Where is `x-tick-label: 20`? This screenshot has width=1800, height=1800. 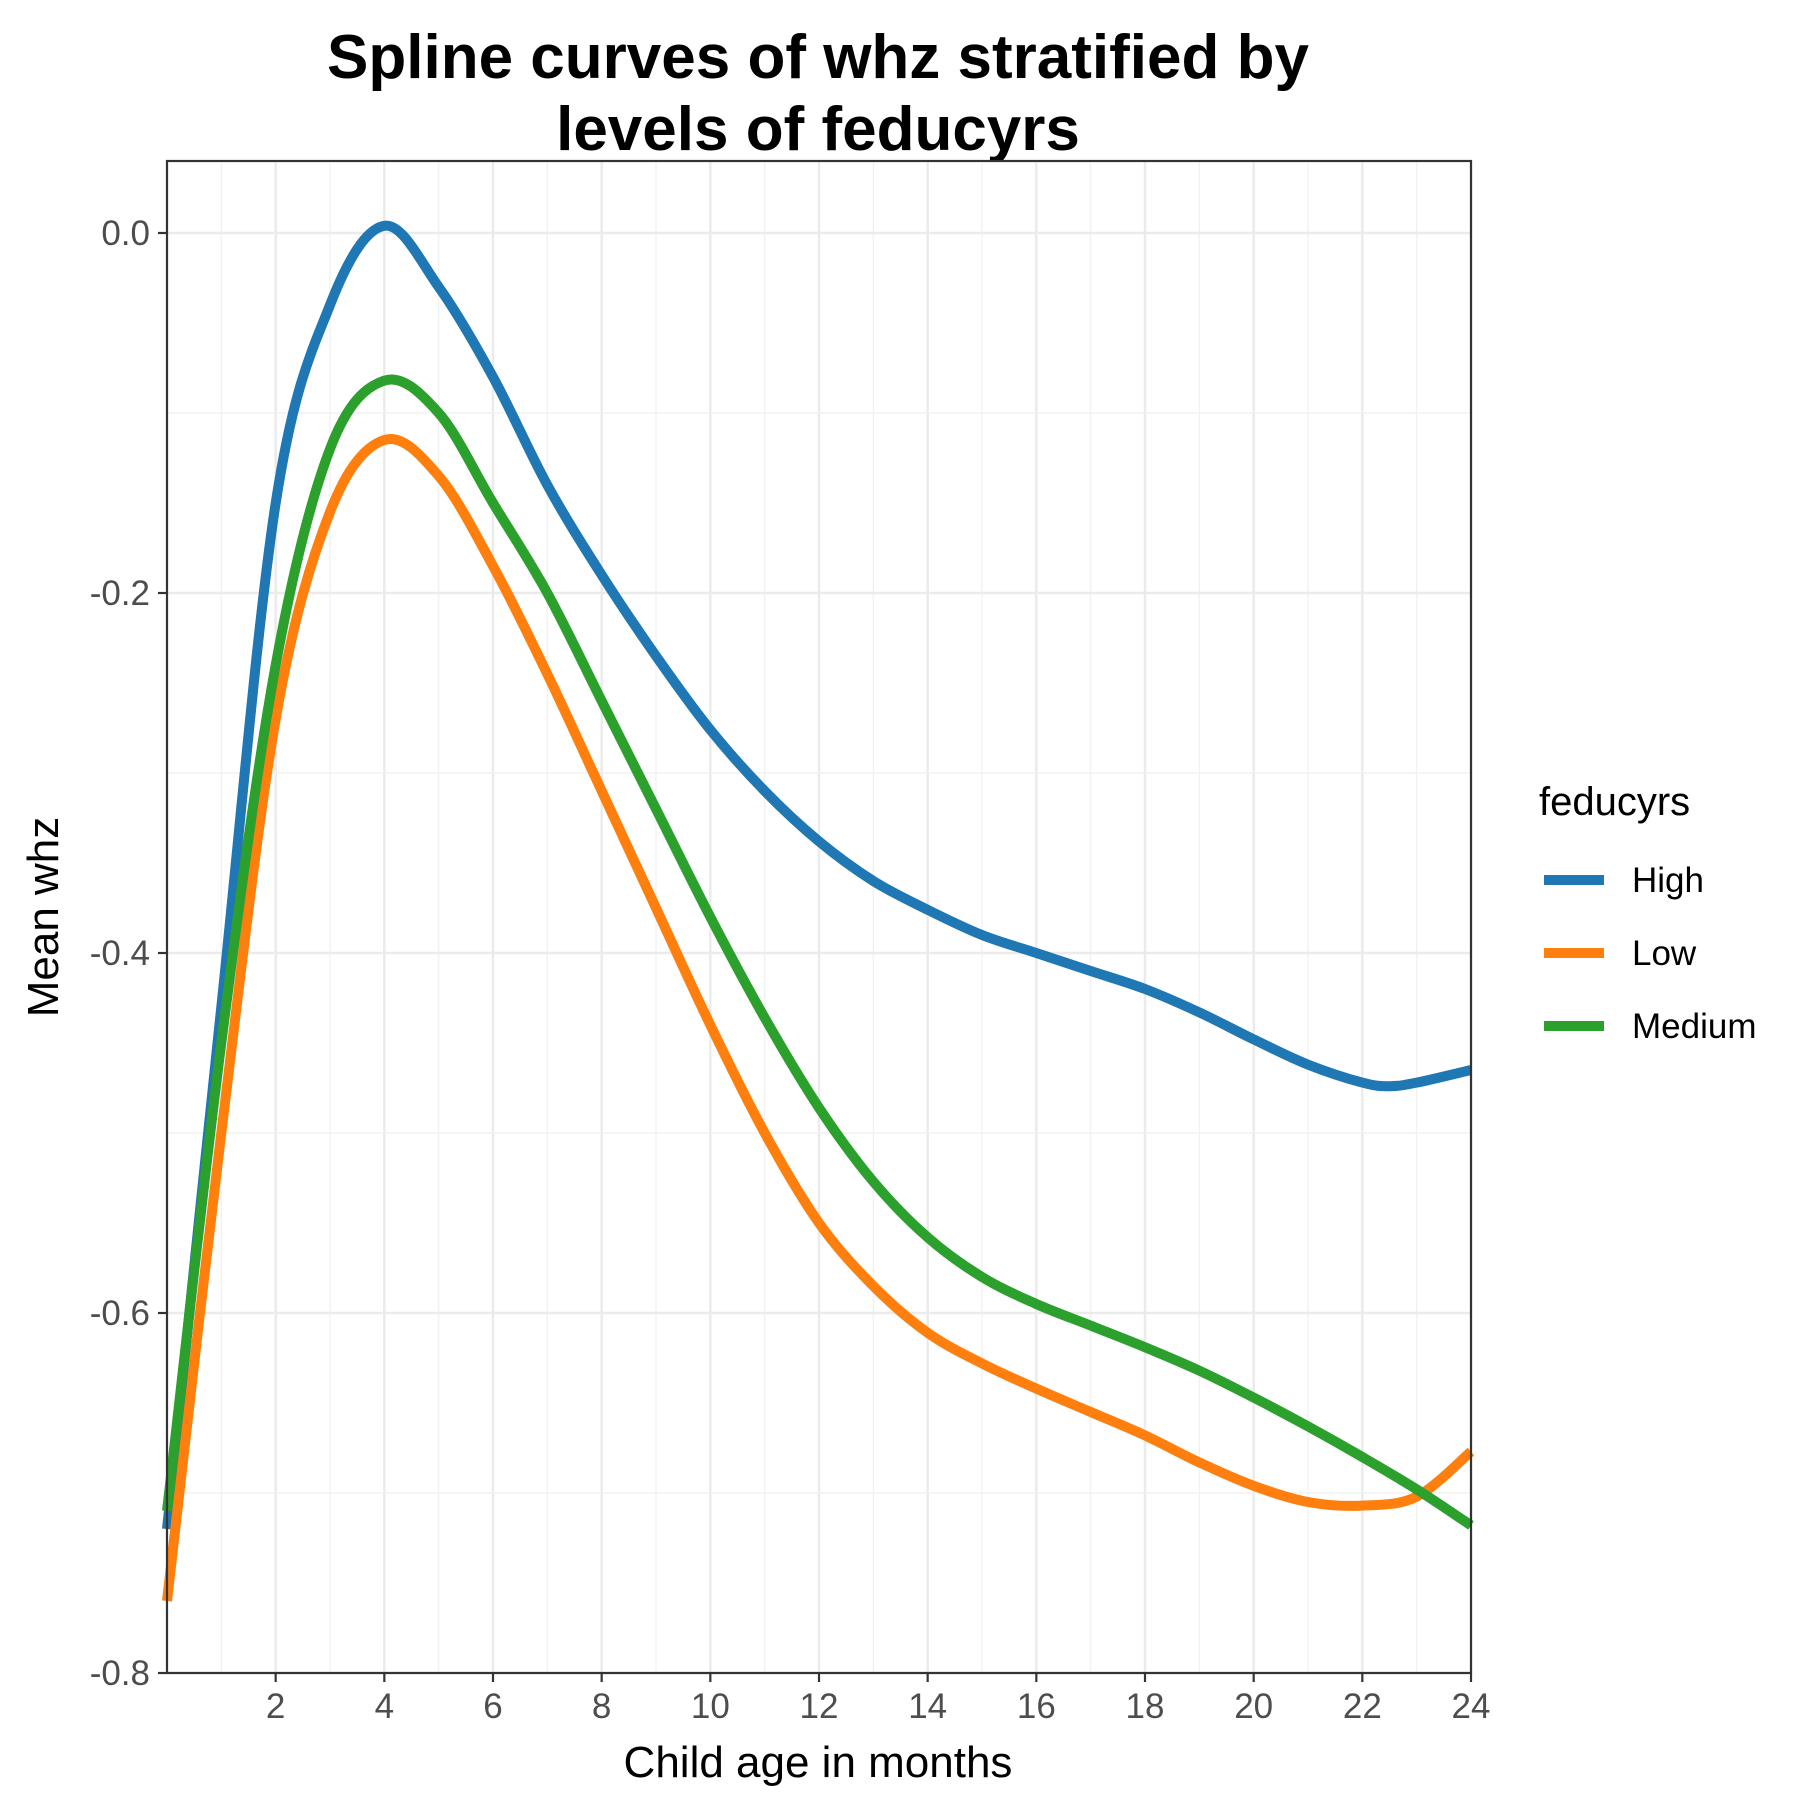 x-tick-label: 20 is located at coordinates (1253, 1706).